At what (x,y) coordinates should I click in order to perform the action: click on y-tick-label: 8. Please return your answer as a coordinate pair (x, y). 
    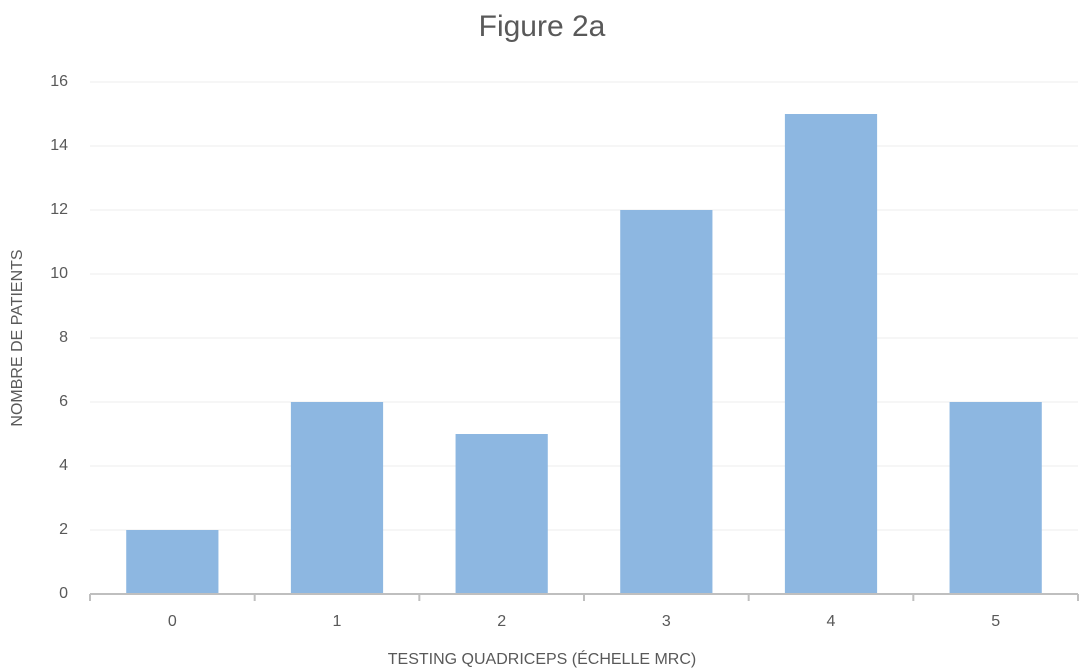
    Looking at the image, I should click on (63, 337).